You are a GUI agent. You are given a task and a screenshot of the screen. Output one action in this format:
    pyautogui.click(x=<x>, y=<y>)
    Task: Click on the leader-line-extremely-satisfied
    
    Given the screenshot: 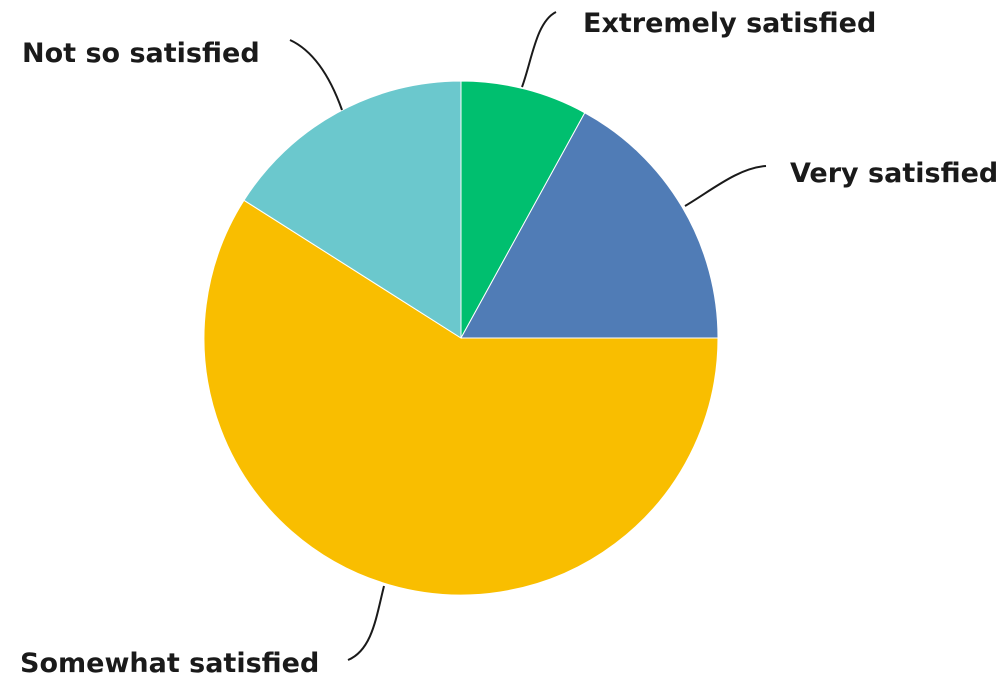 What is the action you would take?
    pyautogui.click(x=539, y=49)
    